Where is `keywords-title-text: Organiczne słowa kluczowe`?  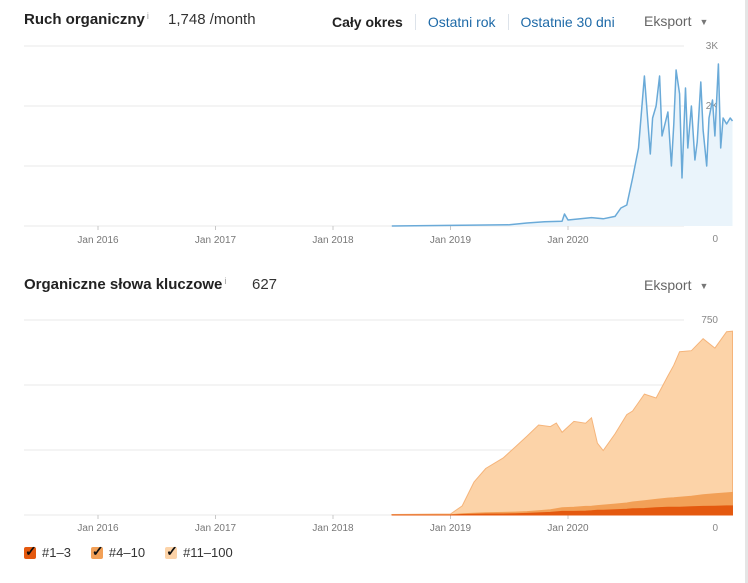
keywords-title-text: Organiczne słowa kluczowe is located at coordinates (123, 284).